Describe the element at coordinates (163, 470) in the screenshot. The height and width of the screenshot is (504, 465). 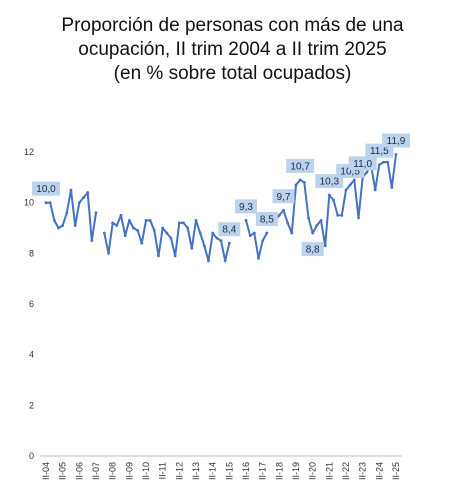
I see `x-tick-label: II-11` at that location.